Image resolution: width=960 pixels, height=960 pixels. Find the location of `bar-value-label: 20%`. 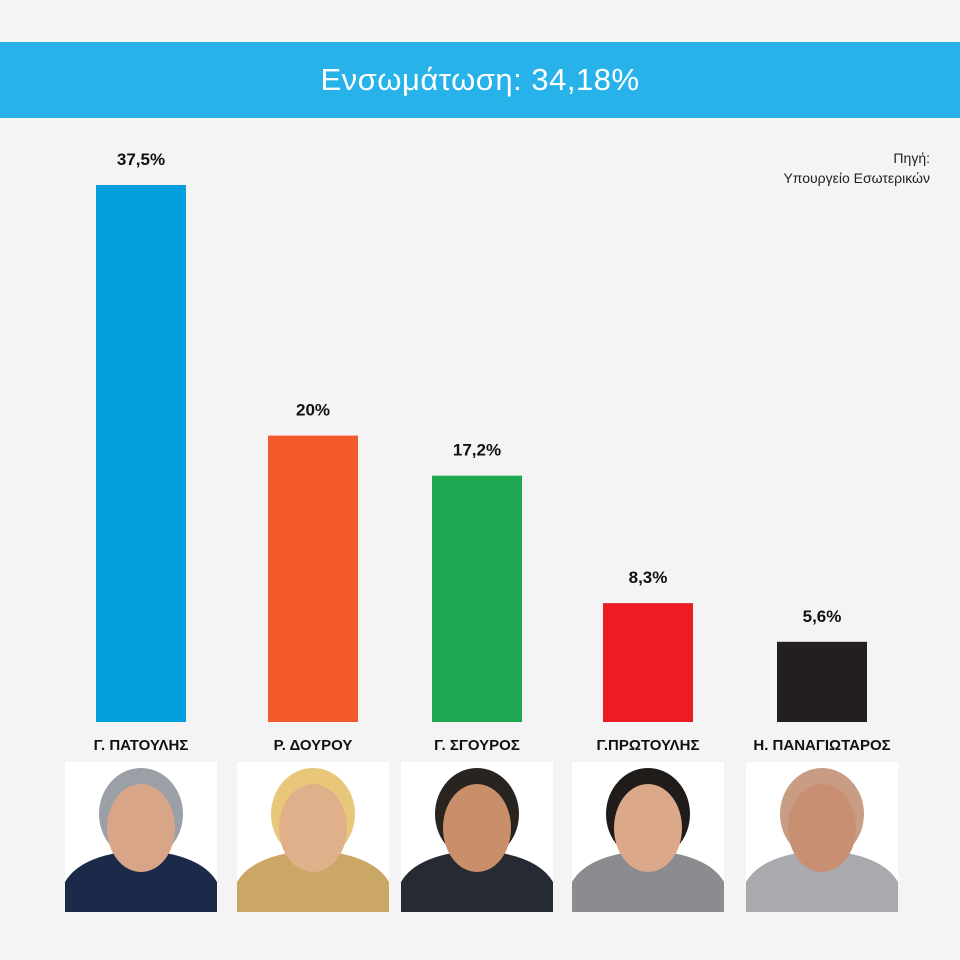

bar-value-label: 20% is located at coordinates (313, 410).